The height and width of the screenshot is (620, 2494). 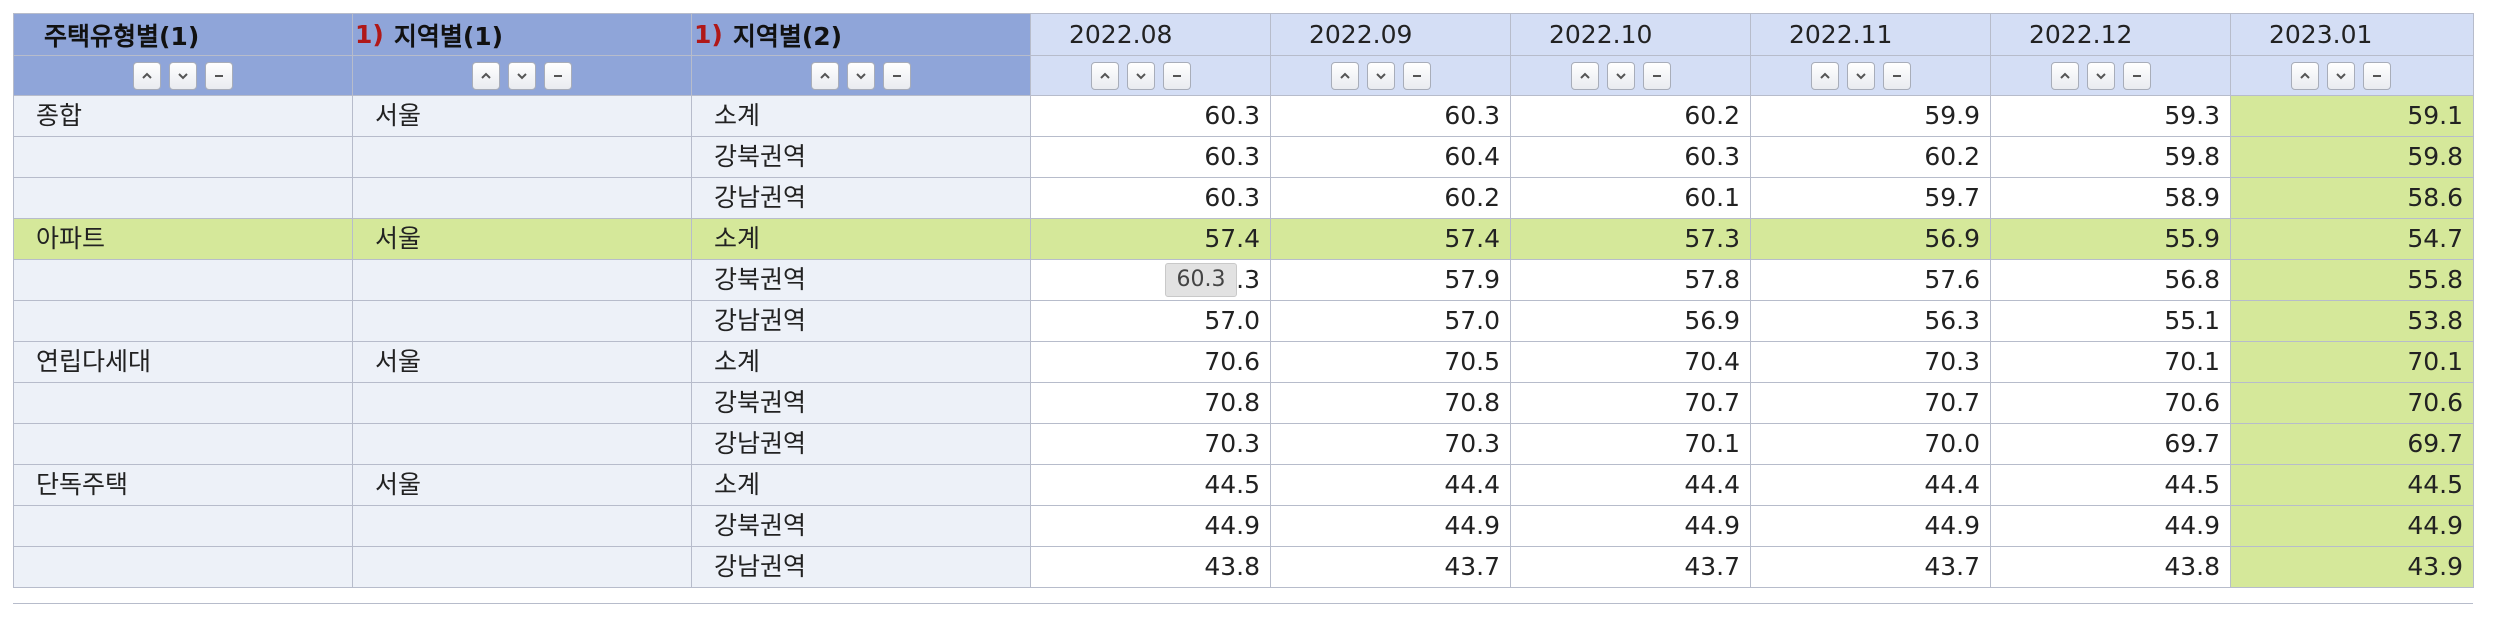 I want to click on value-cell: 70.8, so click(x=1150, y=403).